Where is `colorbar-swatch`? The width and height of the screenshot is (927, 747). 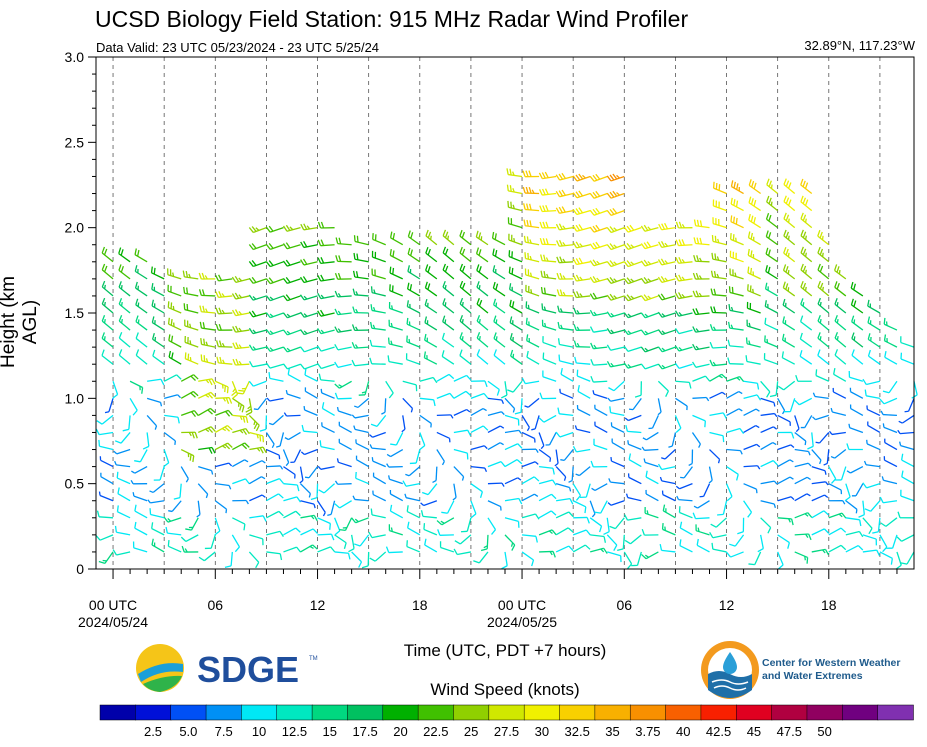
colorbar-swatch is located at coordinates (789, 712).